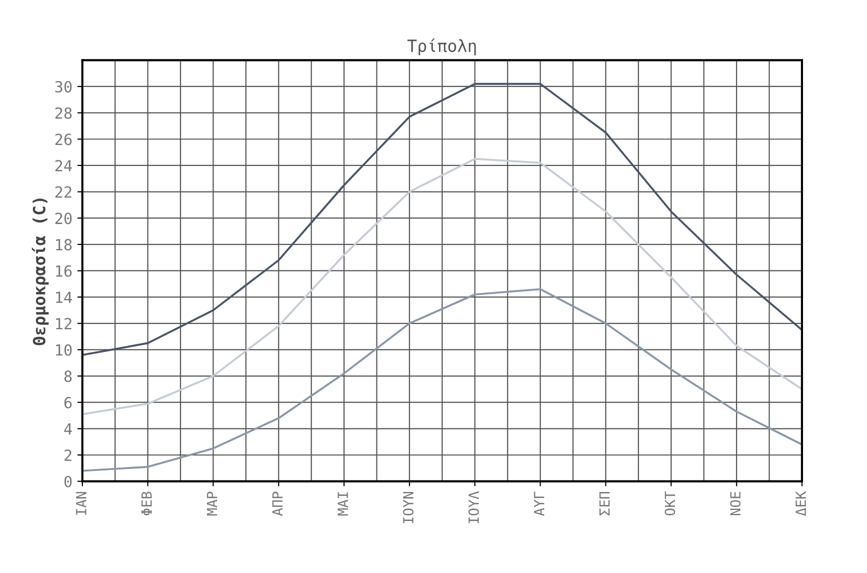 The image size is (867, 573). I want to click on y-tick-label: 10, so click(64, 350).